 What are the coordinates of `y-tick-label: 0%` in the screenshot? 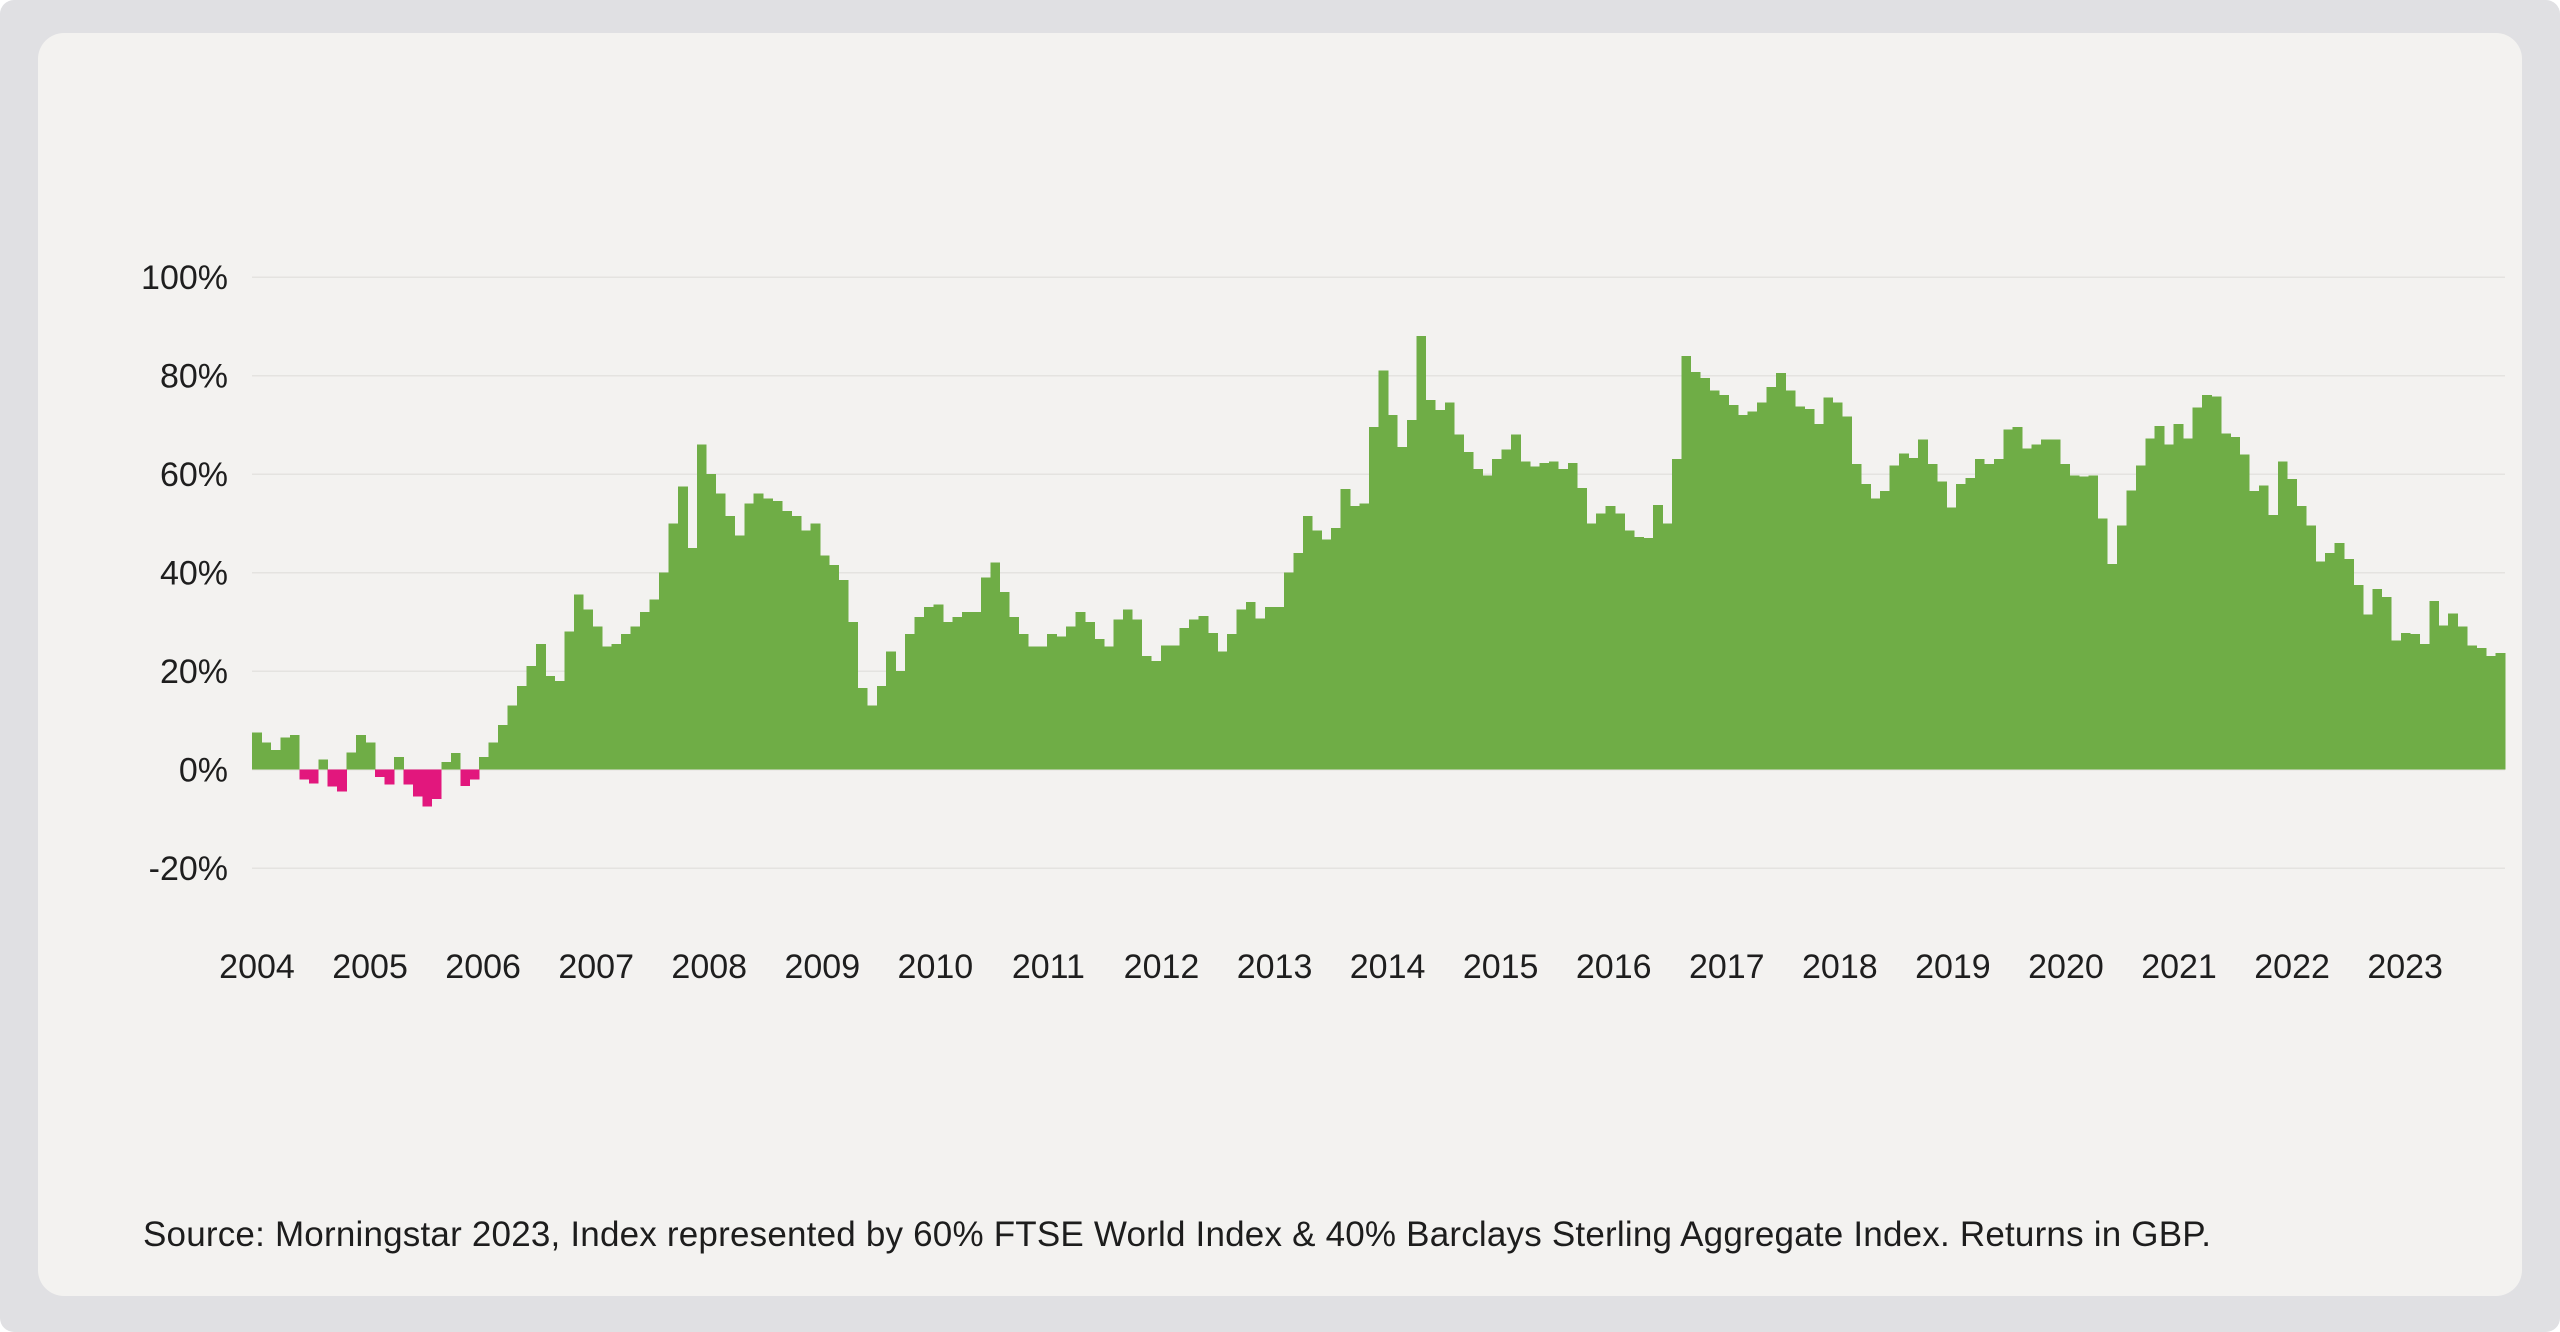 It's located at (203, 771).